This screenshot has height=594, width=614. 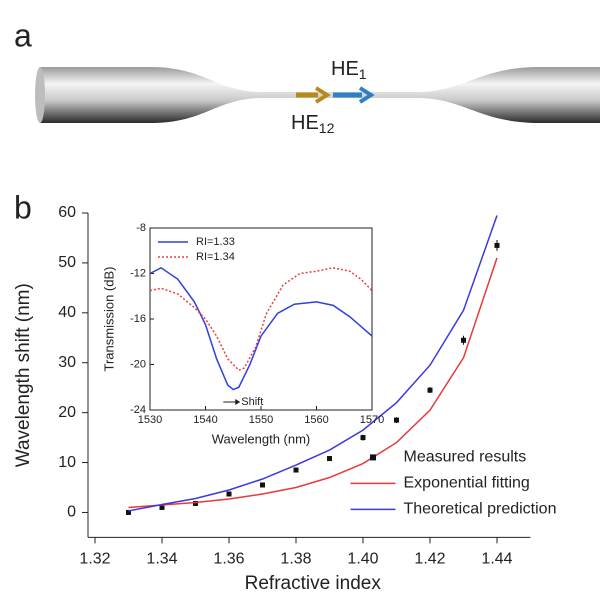 I want to click on x-tick-label: 1530, so click(x=150, y=420).